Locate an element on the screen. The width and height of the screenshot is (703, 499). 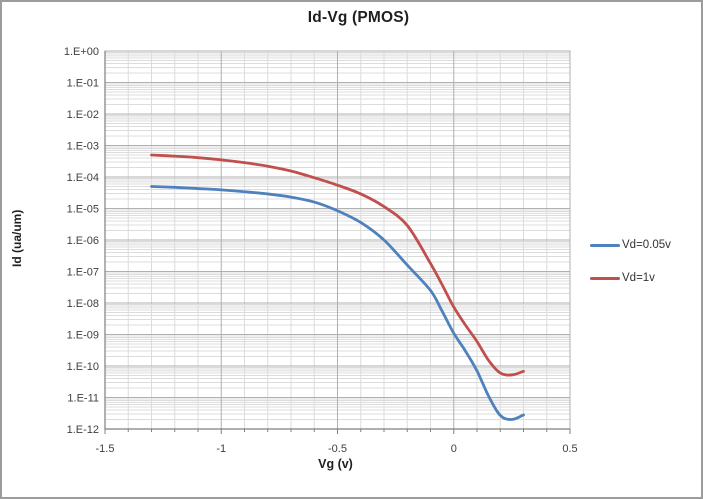
legend: Vd=0.05v Vd=1v is located at coordinates (630, 268).